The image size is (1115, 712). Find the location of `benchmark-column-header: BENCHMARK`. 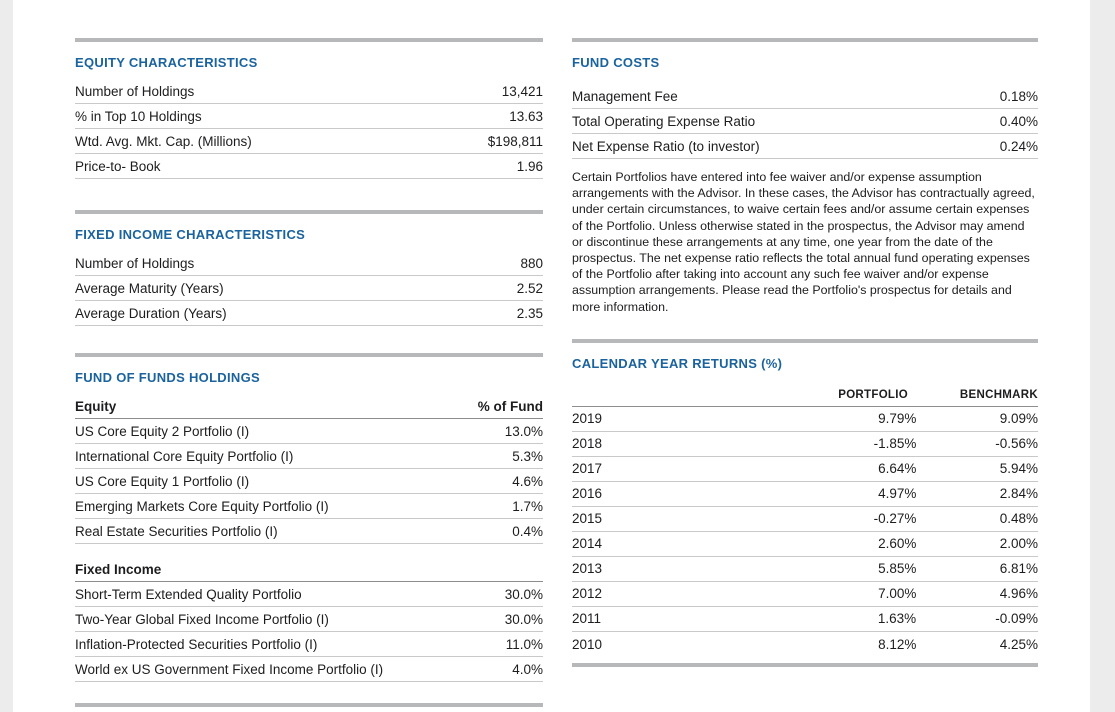

benchmark-column-header: BENCHMARK is located at coordinates (998, 394).